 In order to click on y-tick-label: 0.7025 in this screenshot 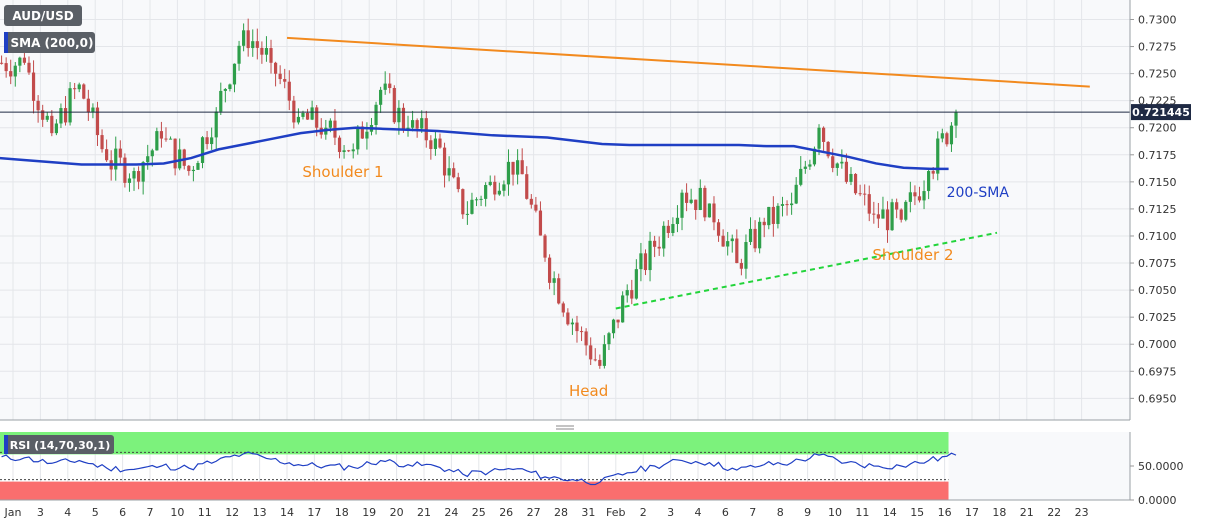, I will do `click(1157, 317)`.